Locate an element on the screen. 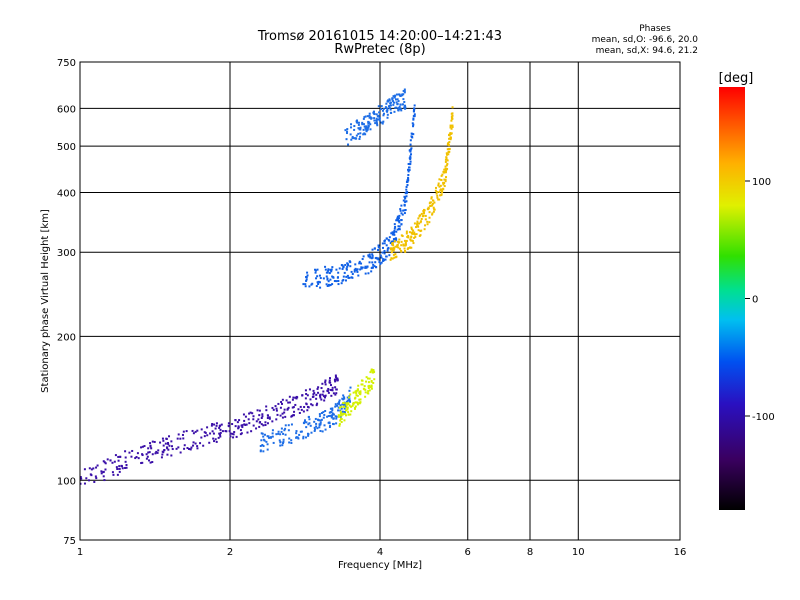  y-tick-label: 300 is located at coordinates (66, 253).